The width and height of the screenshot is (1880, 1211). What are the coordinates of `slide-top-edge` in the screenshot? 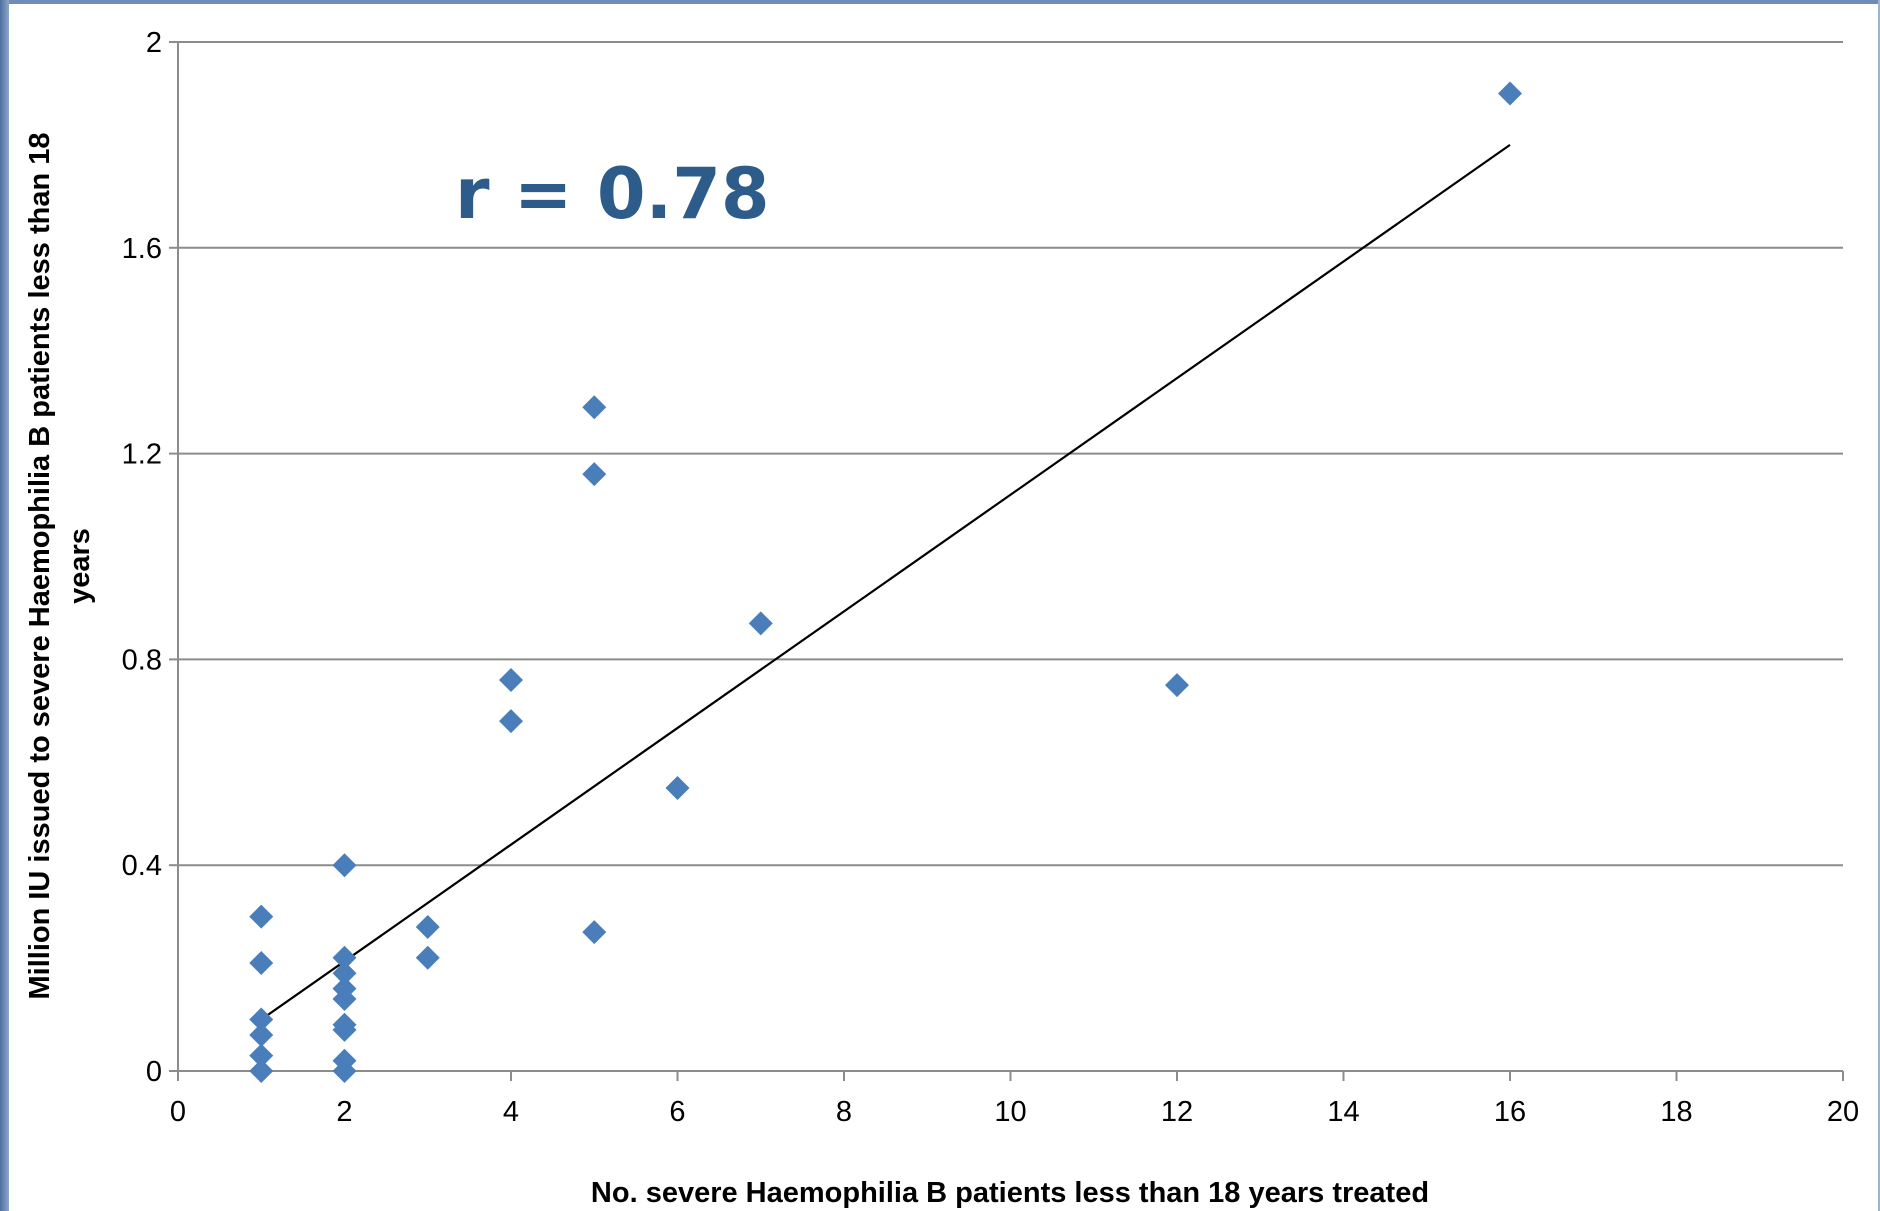 It's located at (940, 2).